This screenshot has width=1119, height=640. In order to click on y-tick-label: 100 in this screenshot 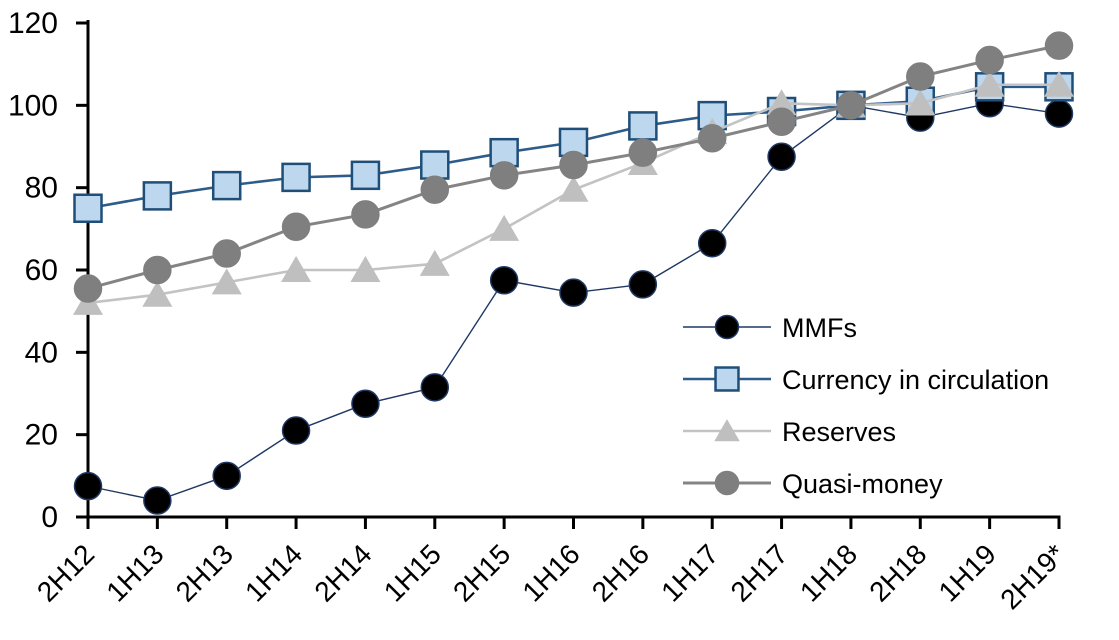, I will do `click(33, 105)`.